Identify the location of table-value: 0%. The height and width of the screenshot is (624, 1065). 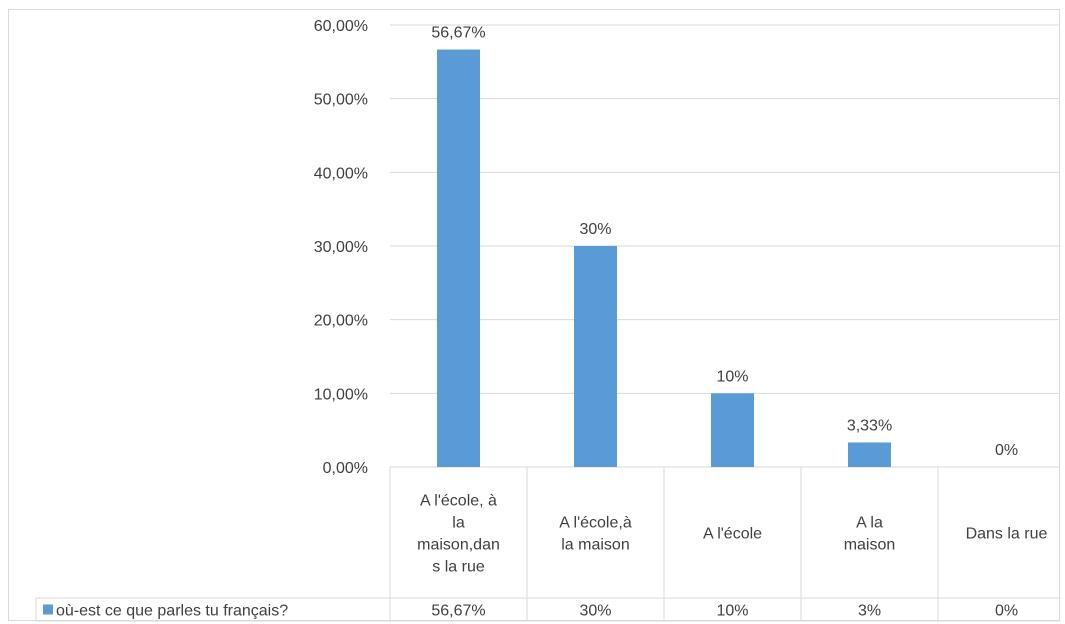
(1006, 611).